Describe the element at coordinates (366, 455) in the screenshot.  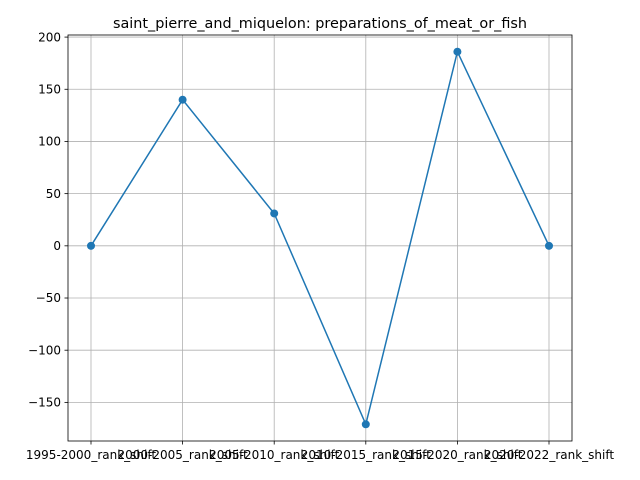
I see `x-tick-label: 2010-2015_rank_shift` at that location.